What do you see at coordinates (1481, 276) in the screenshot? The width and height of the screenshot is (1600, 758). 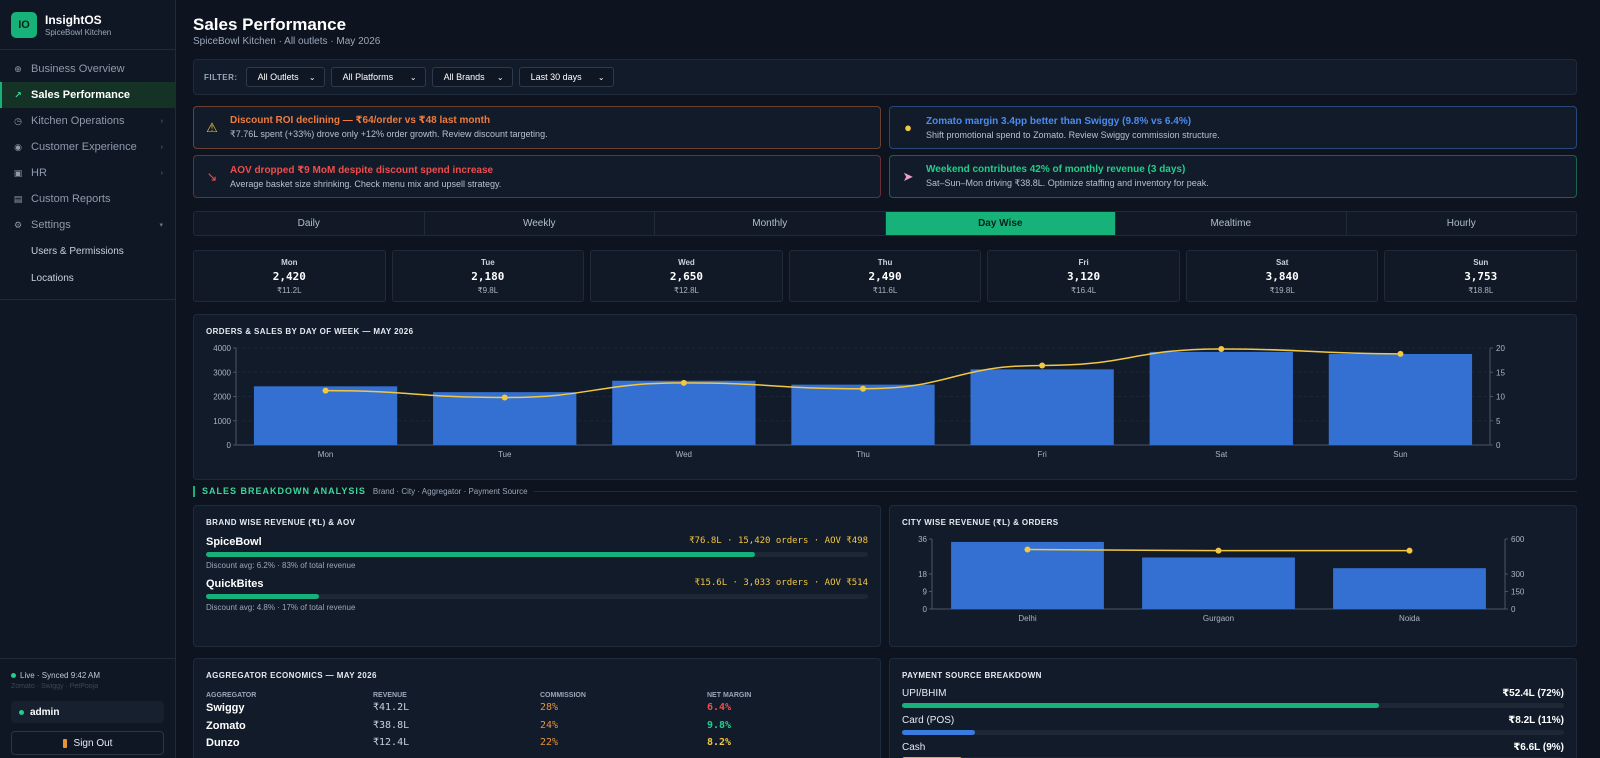 I see `day-card-sun: Sun 3,753 ₹18.8L` at bounding box center [1481, 276].